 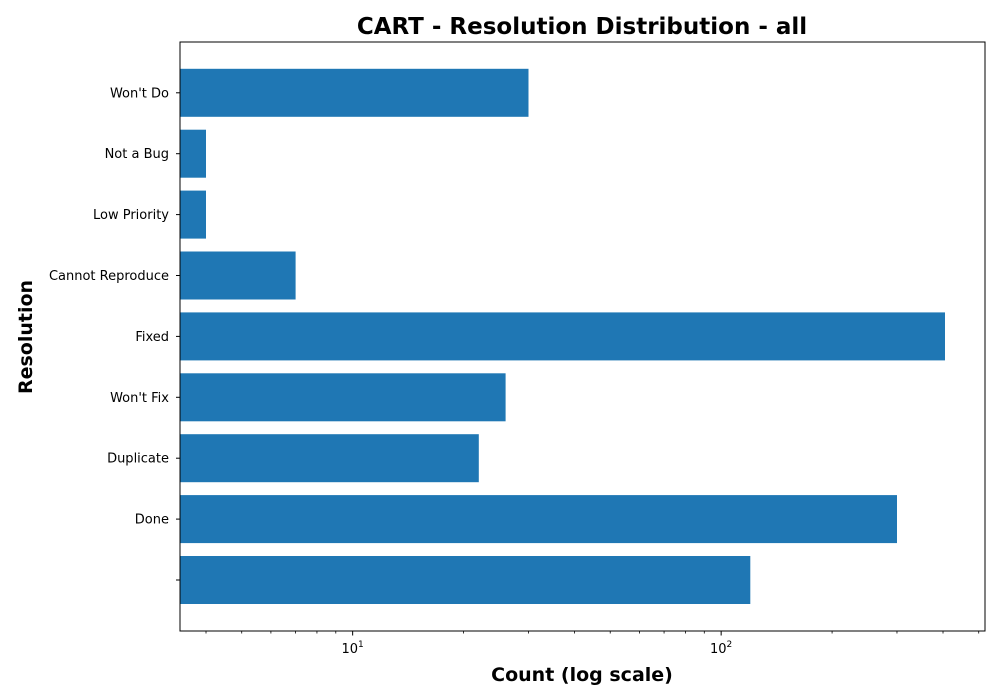 I want to click on y-tick-label-7: Not a Bug, so click(x=137, y=154).